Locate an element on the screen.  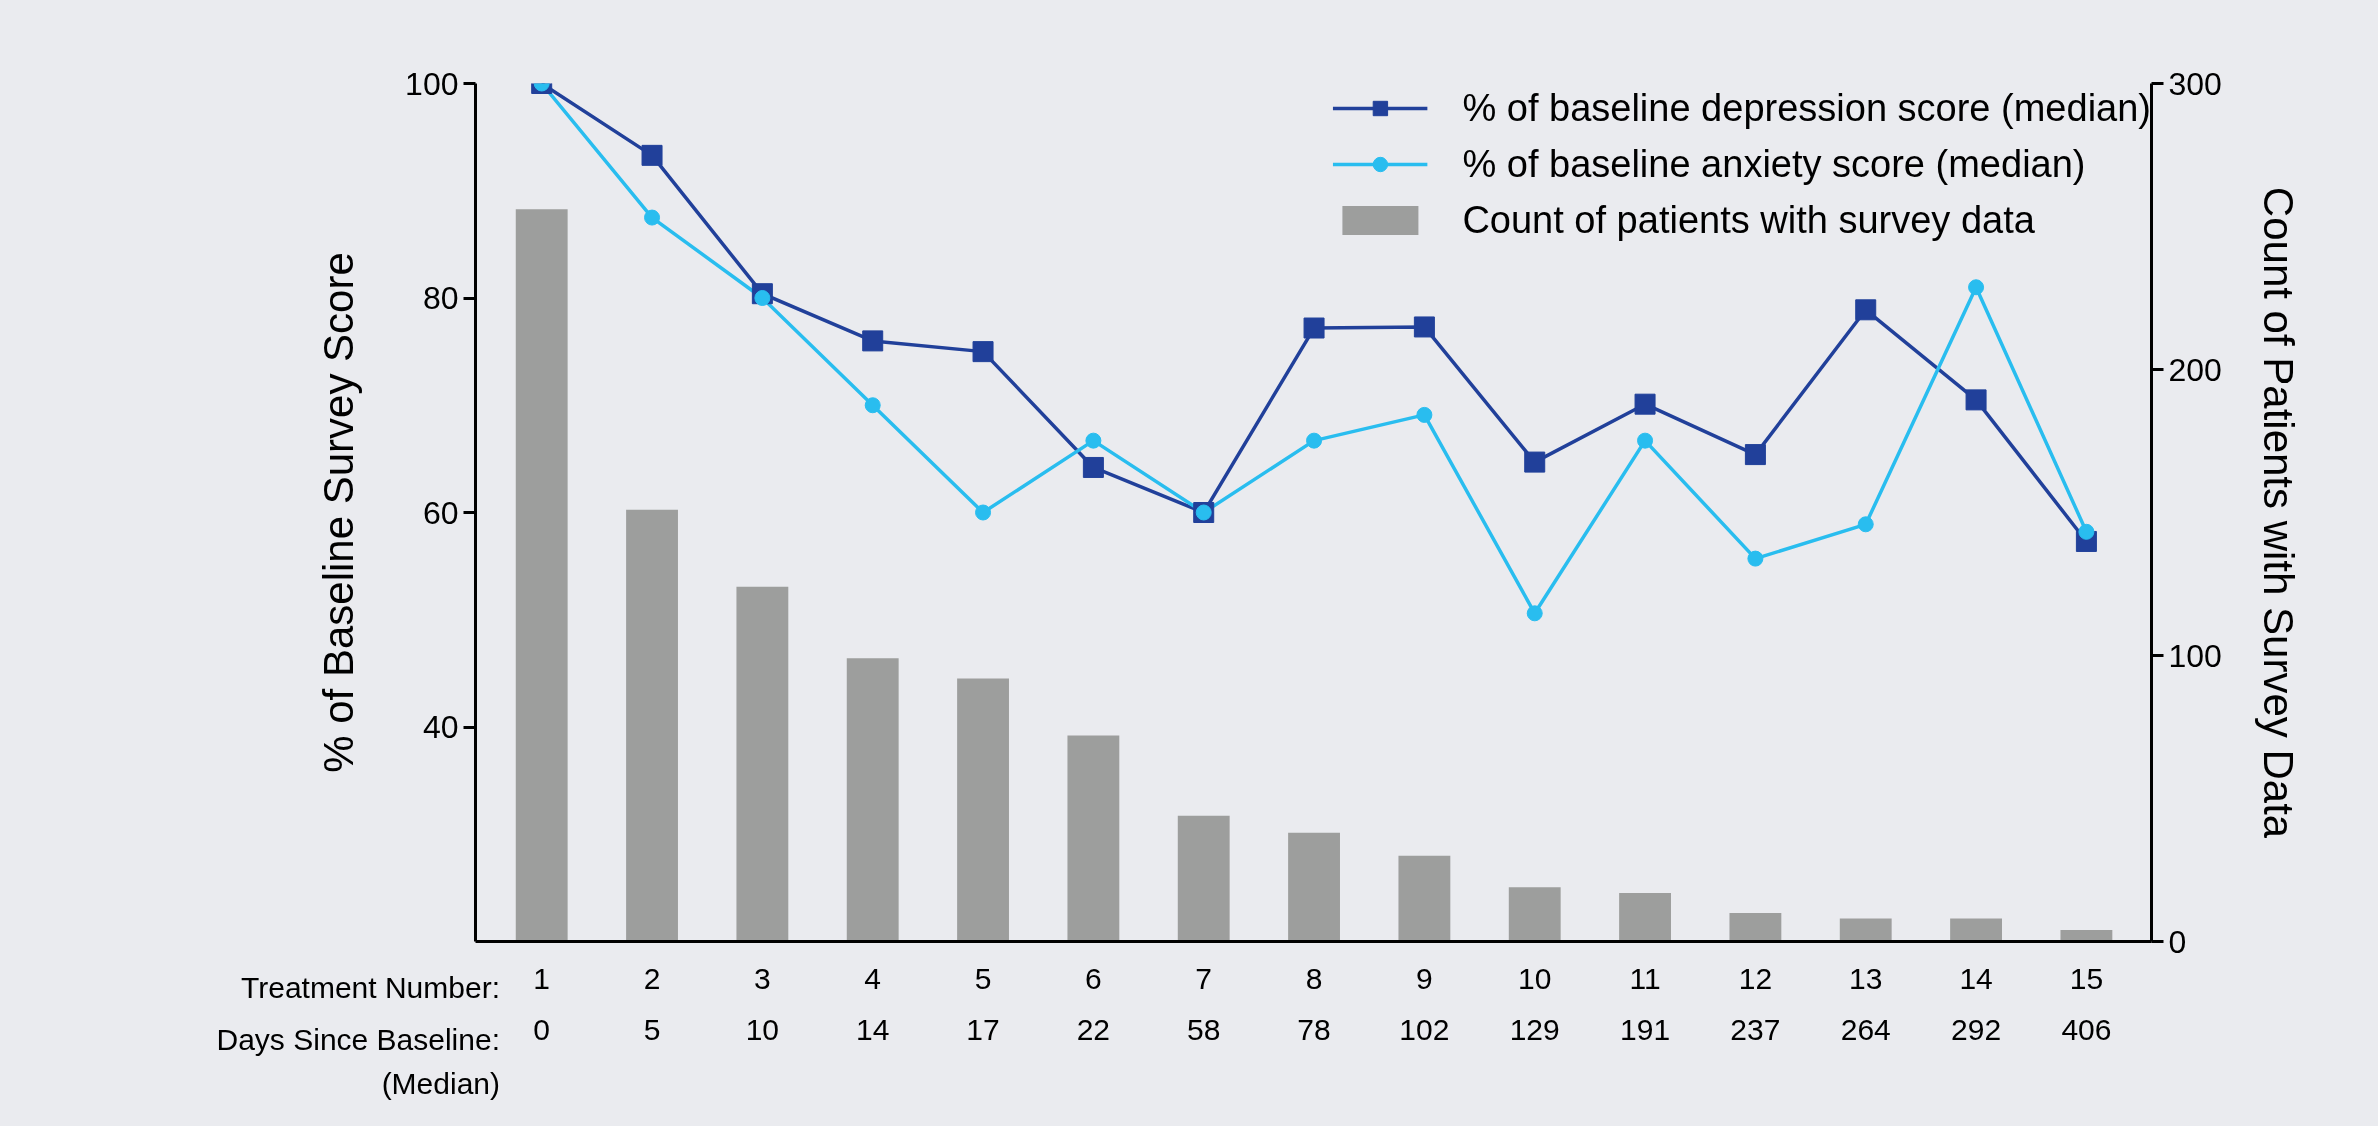
x-tick-label: 7 58 is located at coordinates (1204, 1003).